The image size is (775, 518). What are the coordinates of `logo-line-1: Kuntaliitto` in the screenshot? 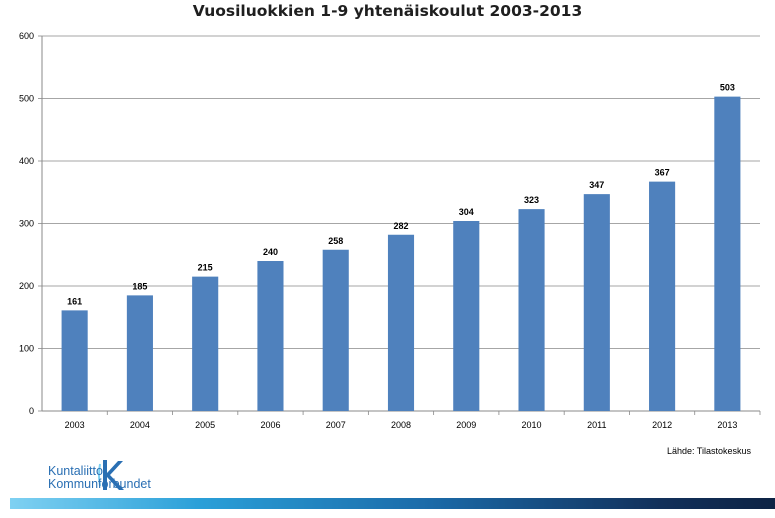 It's located at (75, 471).